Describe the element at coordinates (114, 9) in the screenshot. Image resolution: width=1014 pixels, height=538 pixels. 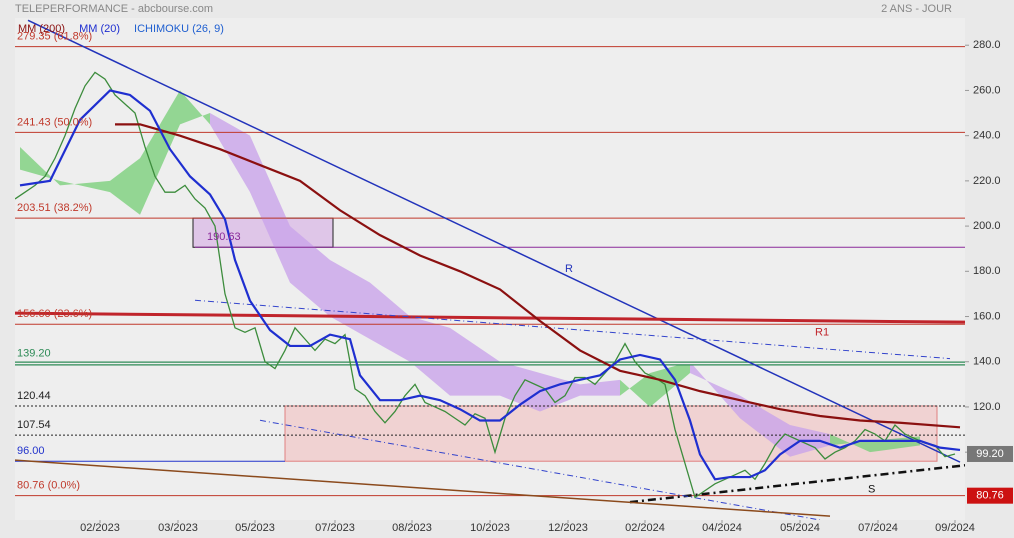
I see `chart-title: TELEPERFORMANCE - abcbourse.com` at that location.